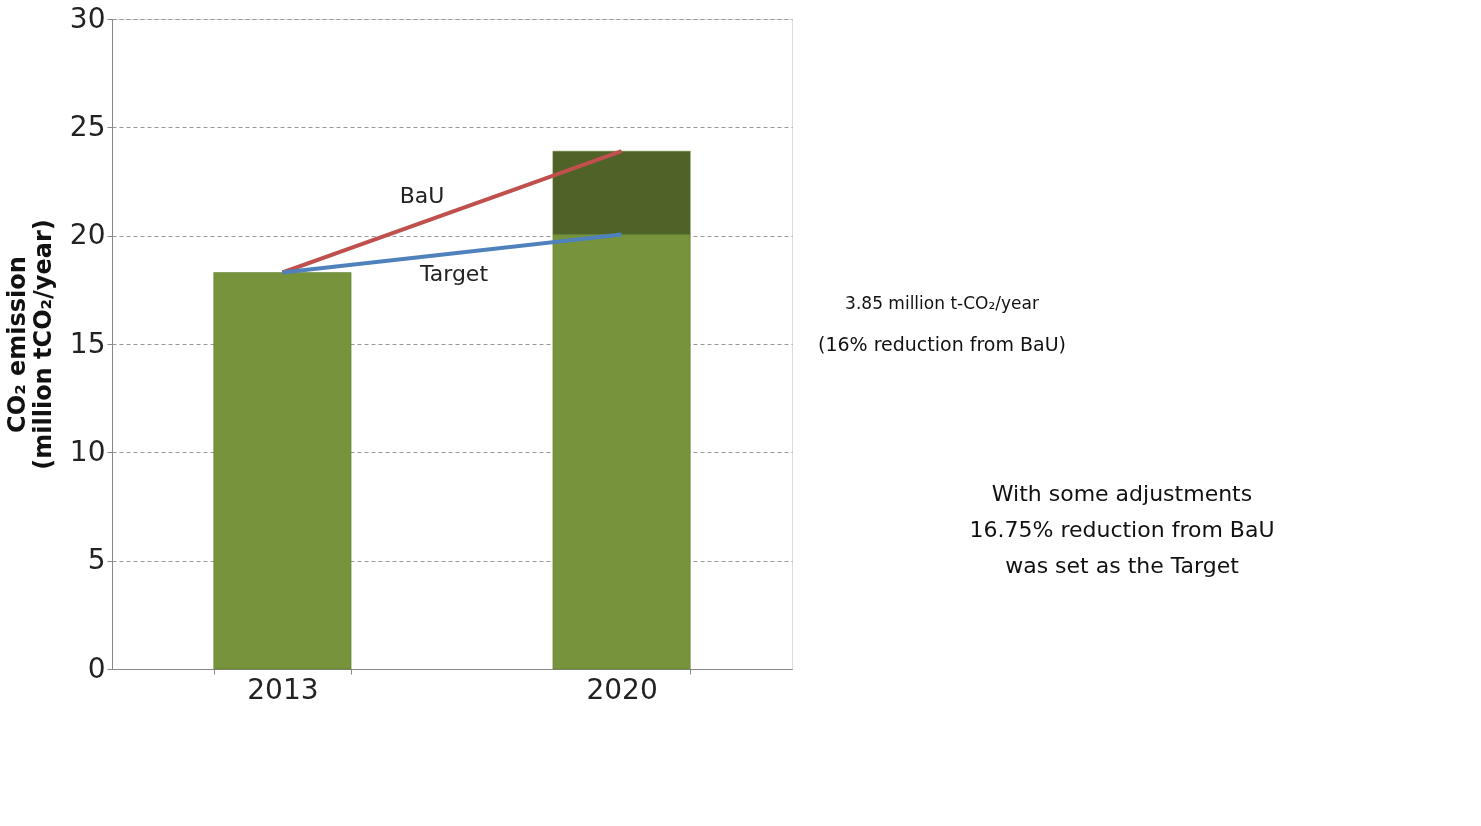 This screenshot has height=826, width=1481. Describe the element at coordinates (96, 560) in the screenshot. I see `y-tick-label: 5` at that location.